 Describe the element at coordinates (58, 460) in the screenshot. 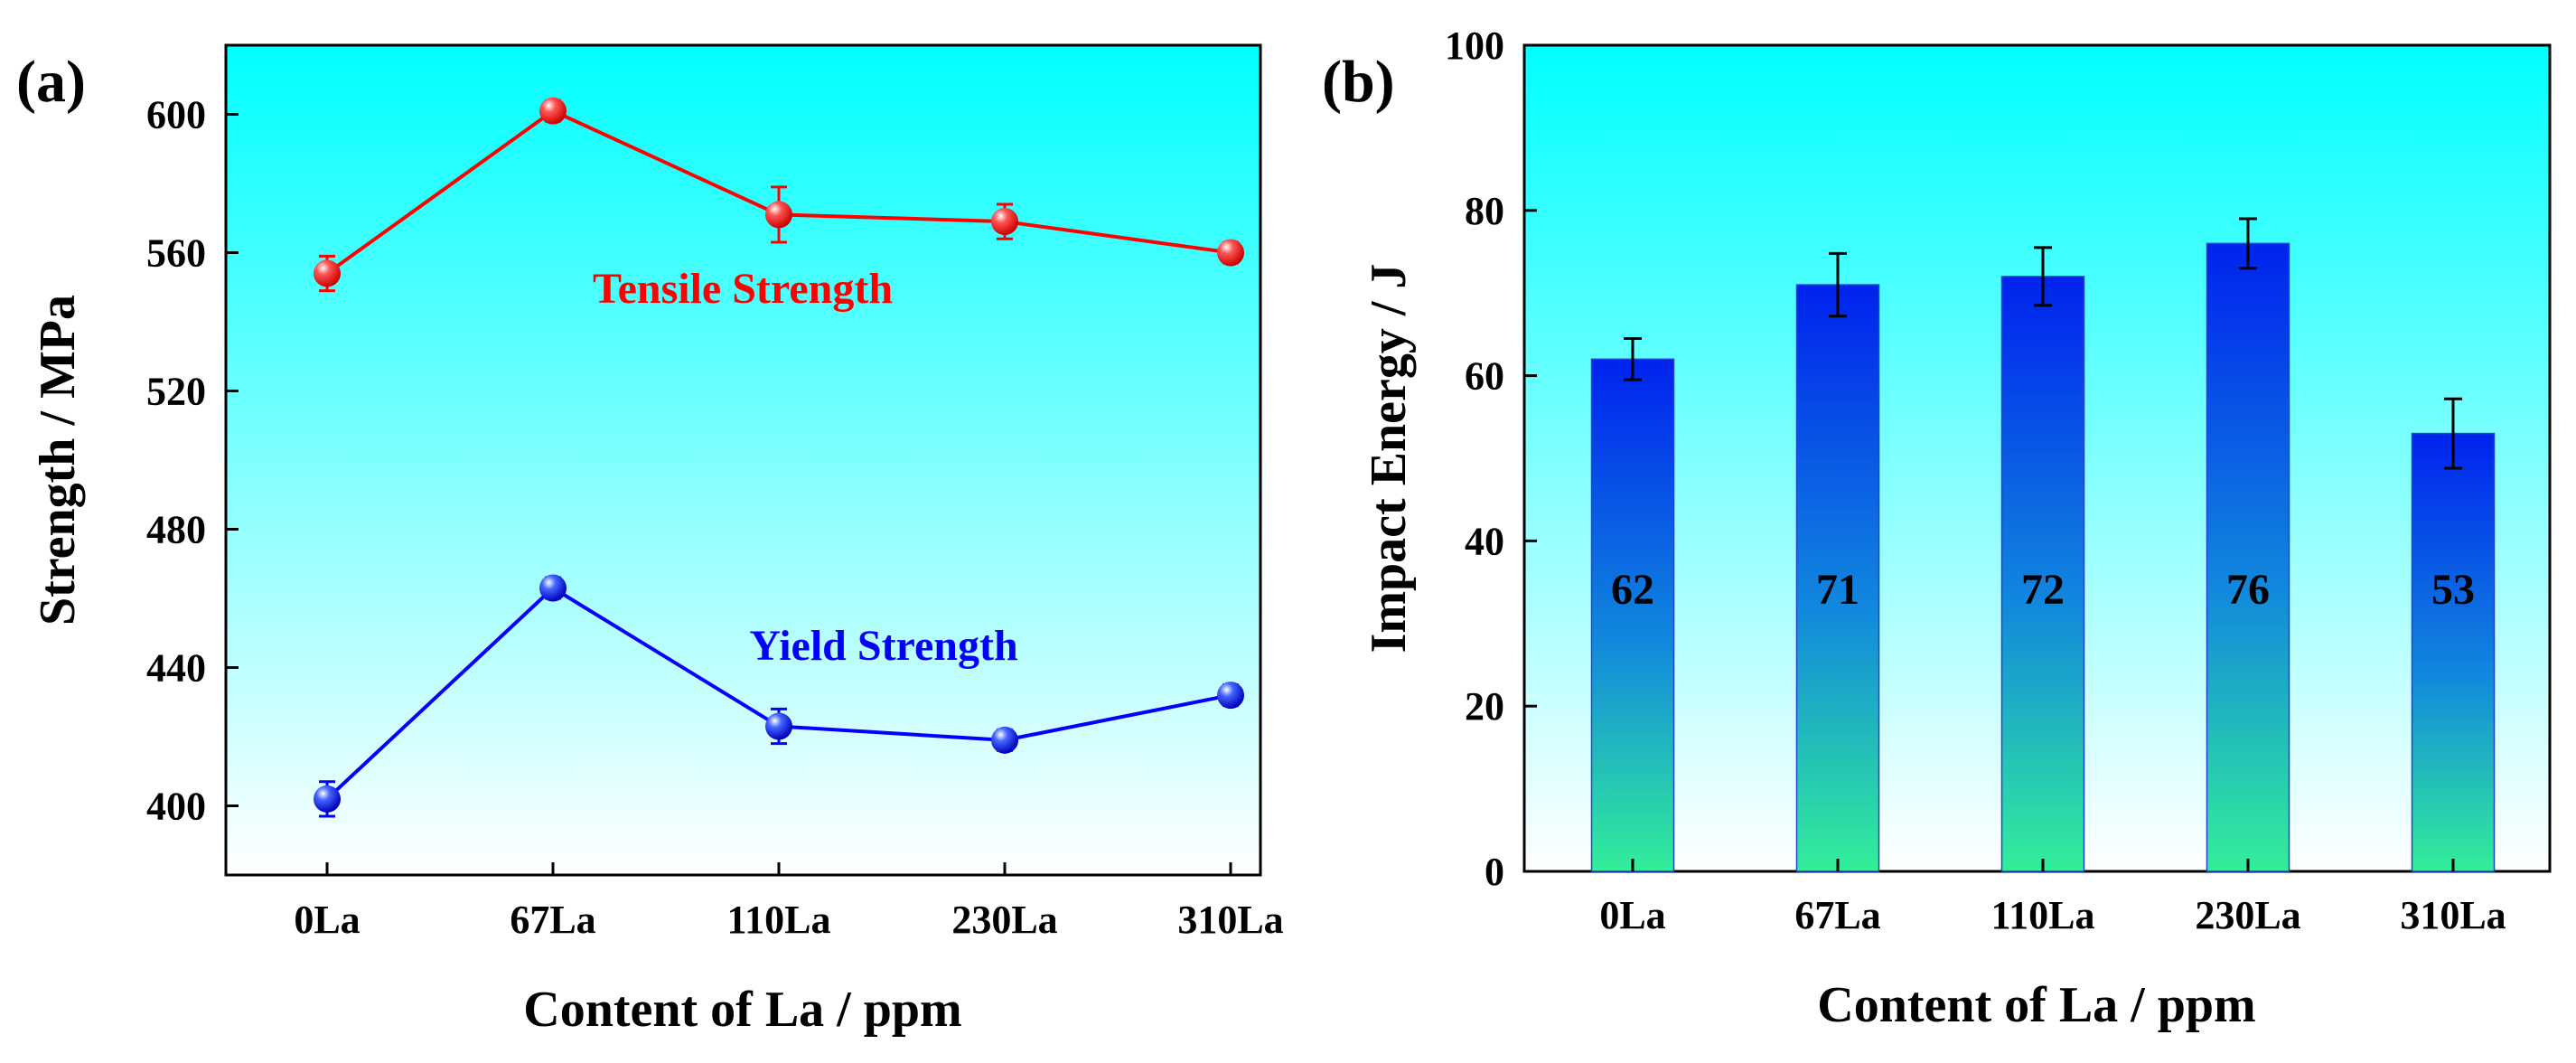

I see `panel-a-y-axis-title: Strength / MPa` at that location.